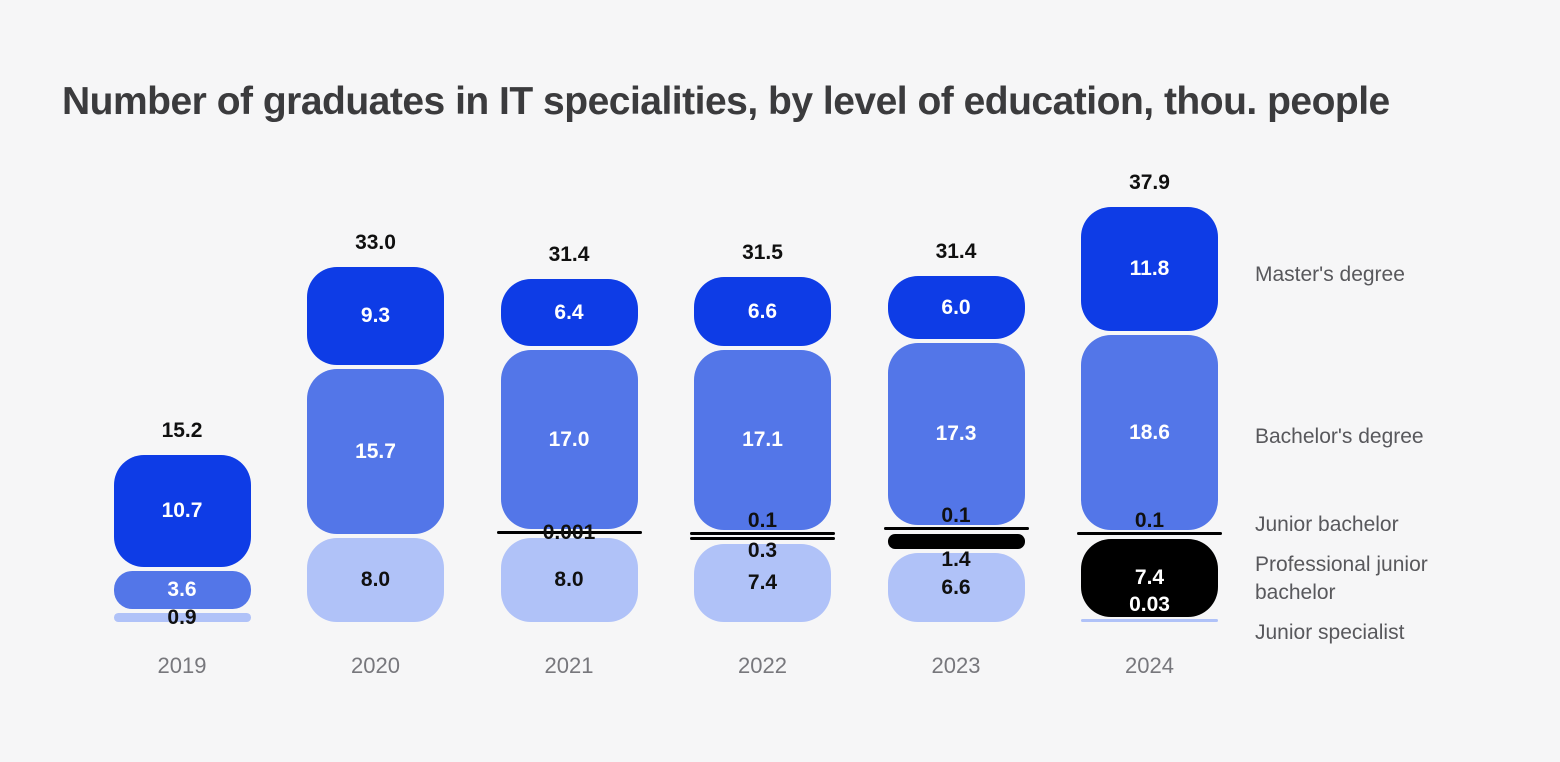 This screenshot has width=1560, height=762. I want to click on bar-segment-bachelors-2019, so click(182, 590).